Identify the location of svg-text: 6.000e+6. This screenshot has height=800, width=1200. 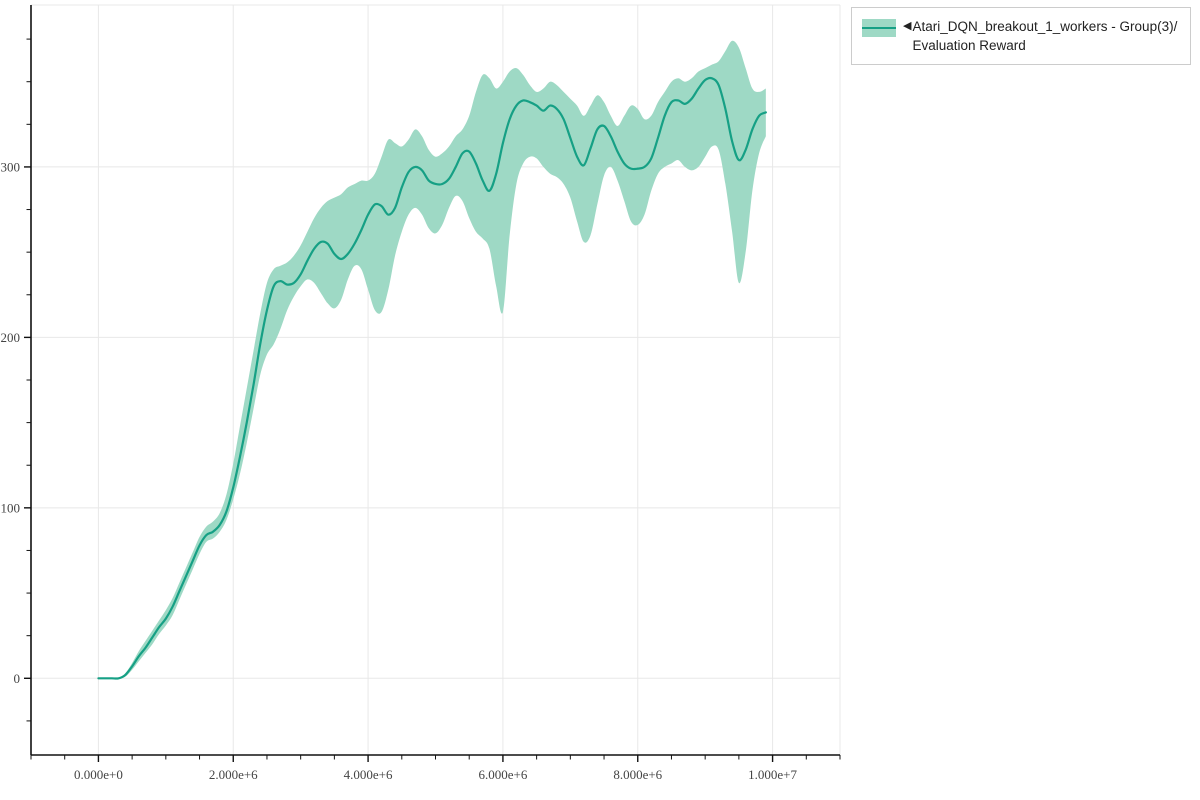
(502, 774).